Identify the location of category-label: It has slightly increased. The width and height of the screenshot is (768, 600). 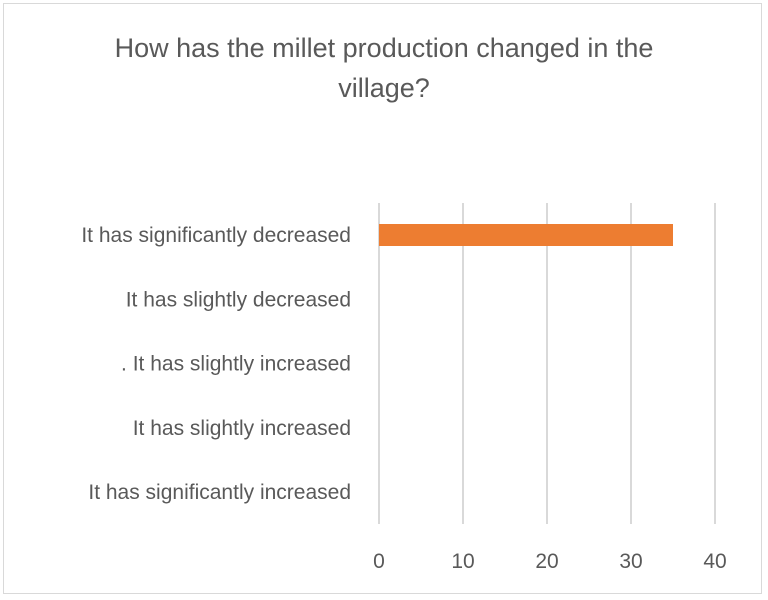
(242, 428).